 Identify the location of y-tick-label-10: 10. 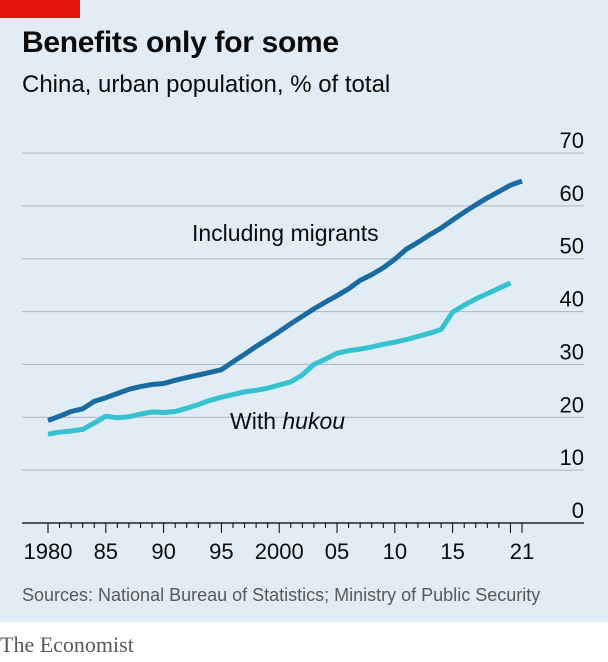
(572, 457).